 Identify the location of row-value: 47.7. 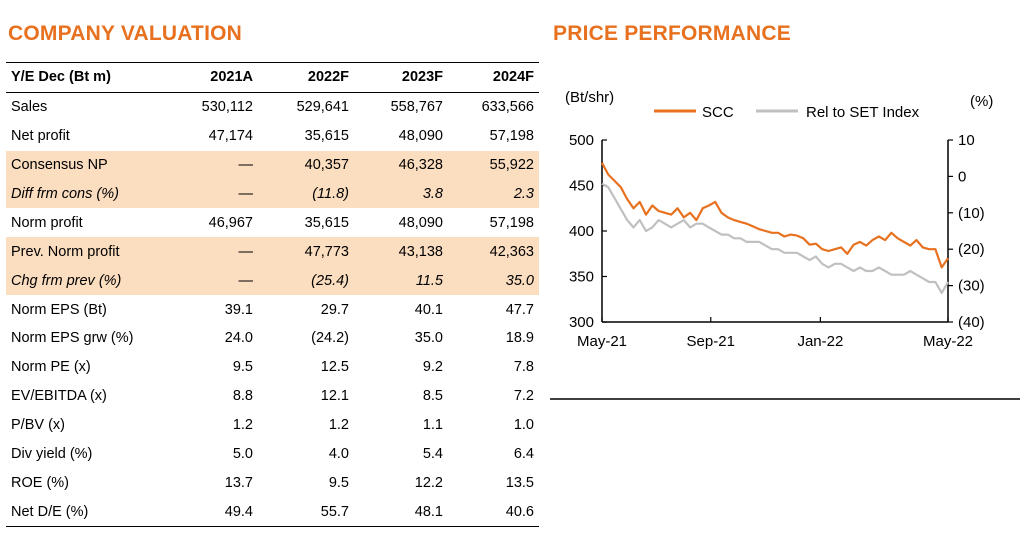
(519, 309).